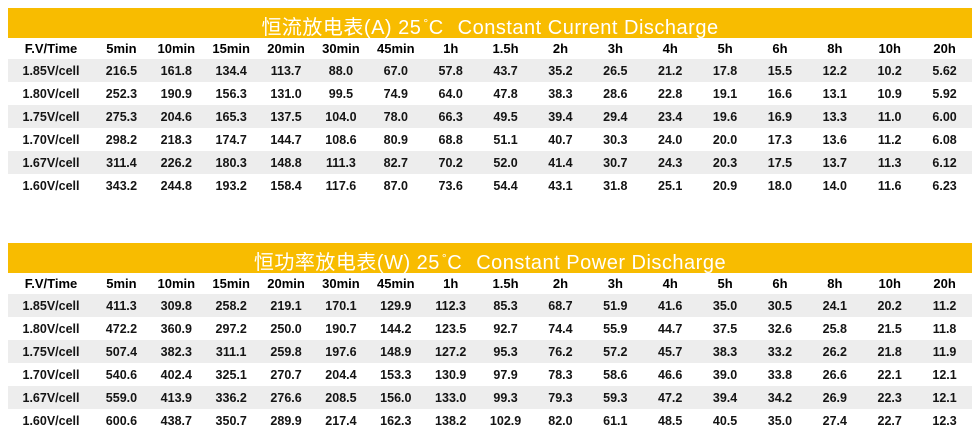 This screenshot has height=444, width=980. What do you see at coordinates (834, 305) in the screenshot?
I see `data-cell: 24.1` at bounding box center [834, 305].